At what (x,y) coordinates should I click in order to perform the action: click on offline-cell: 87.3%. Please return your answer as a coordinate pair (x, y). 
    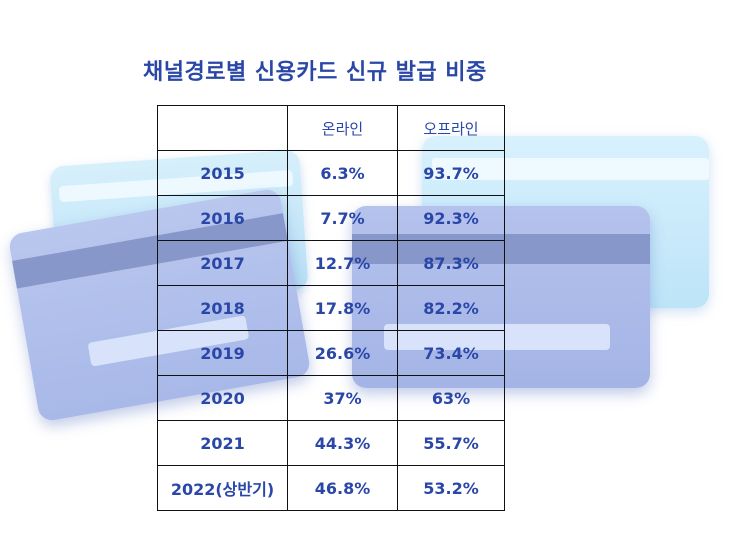
    Looking at the image, I should click on (451, 263).